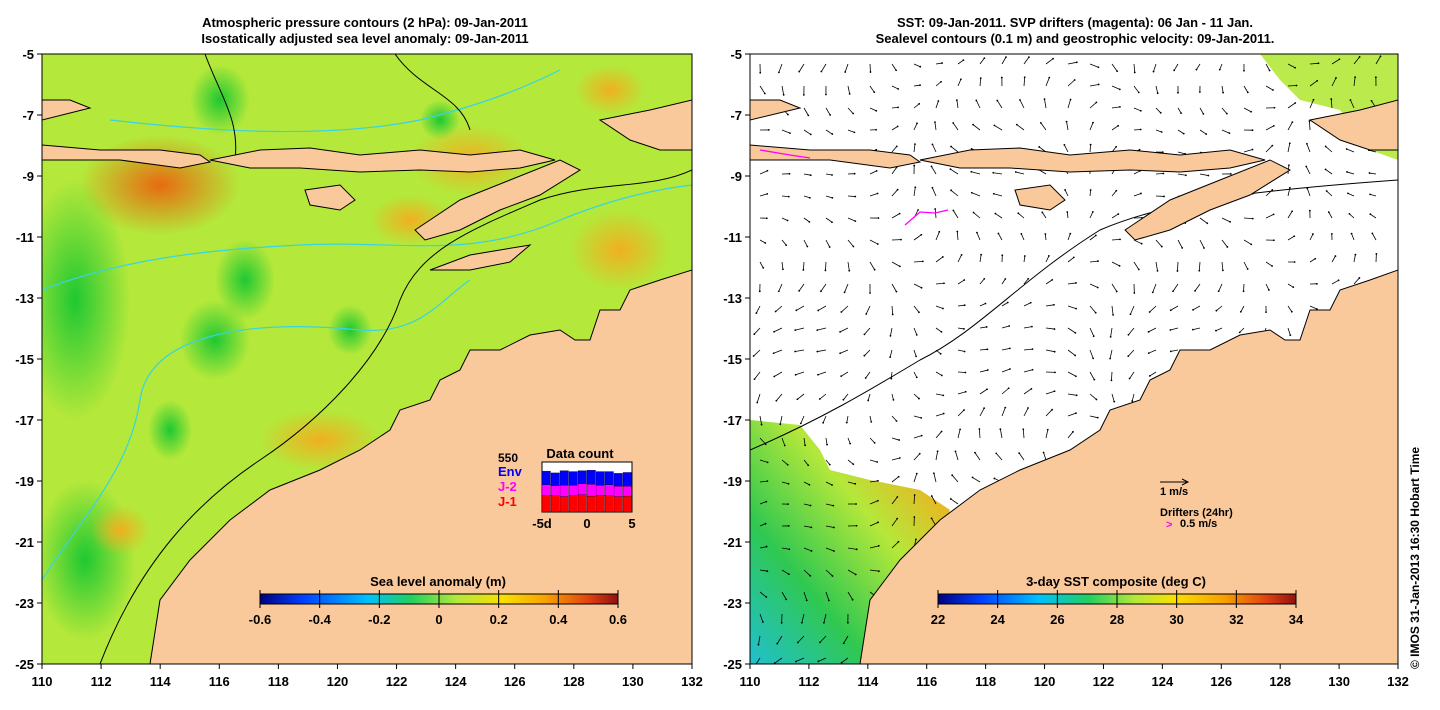  What do you see at coordinates (586, 491) in the screenshot?
I see `inset-bars` at bounding box center [586, 491].